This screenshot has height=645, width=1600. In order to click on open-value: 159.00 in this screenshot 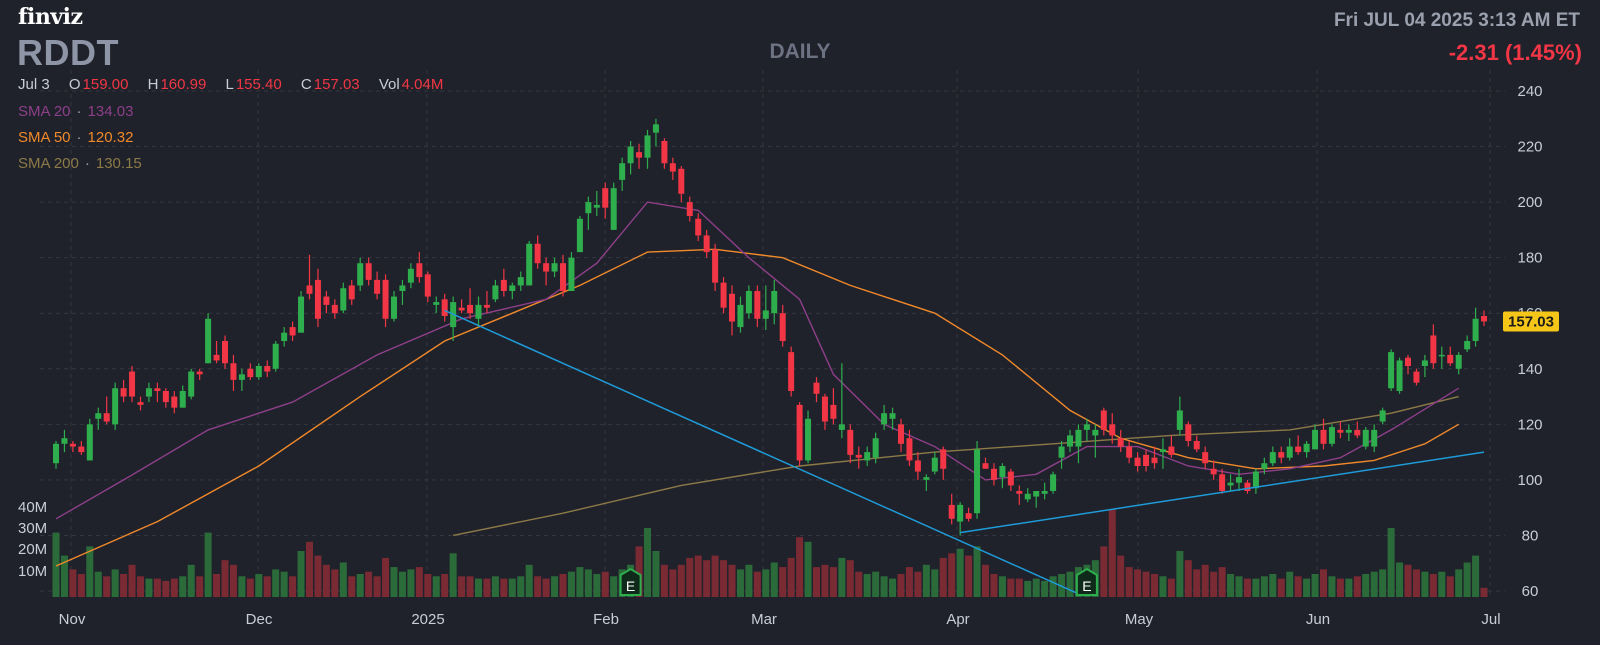, I will do `click(105, 84)`.